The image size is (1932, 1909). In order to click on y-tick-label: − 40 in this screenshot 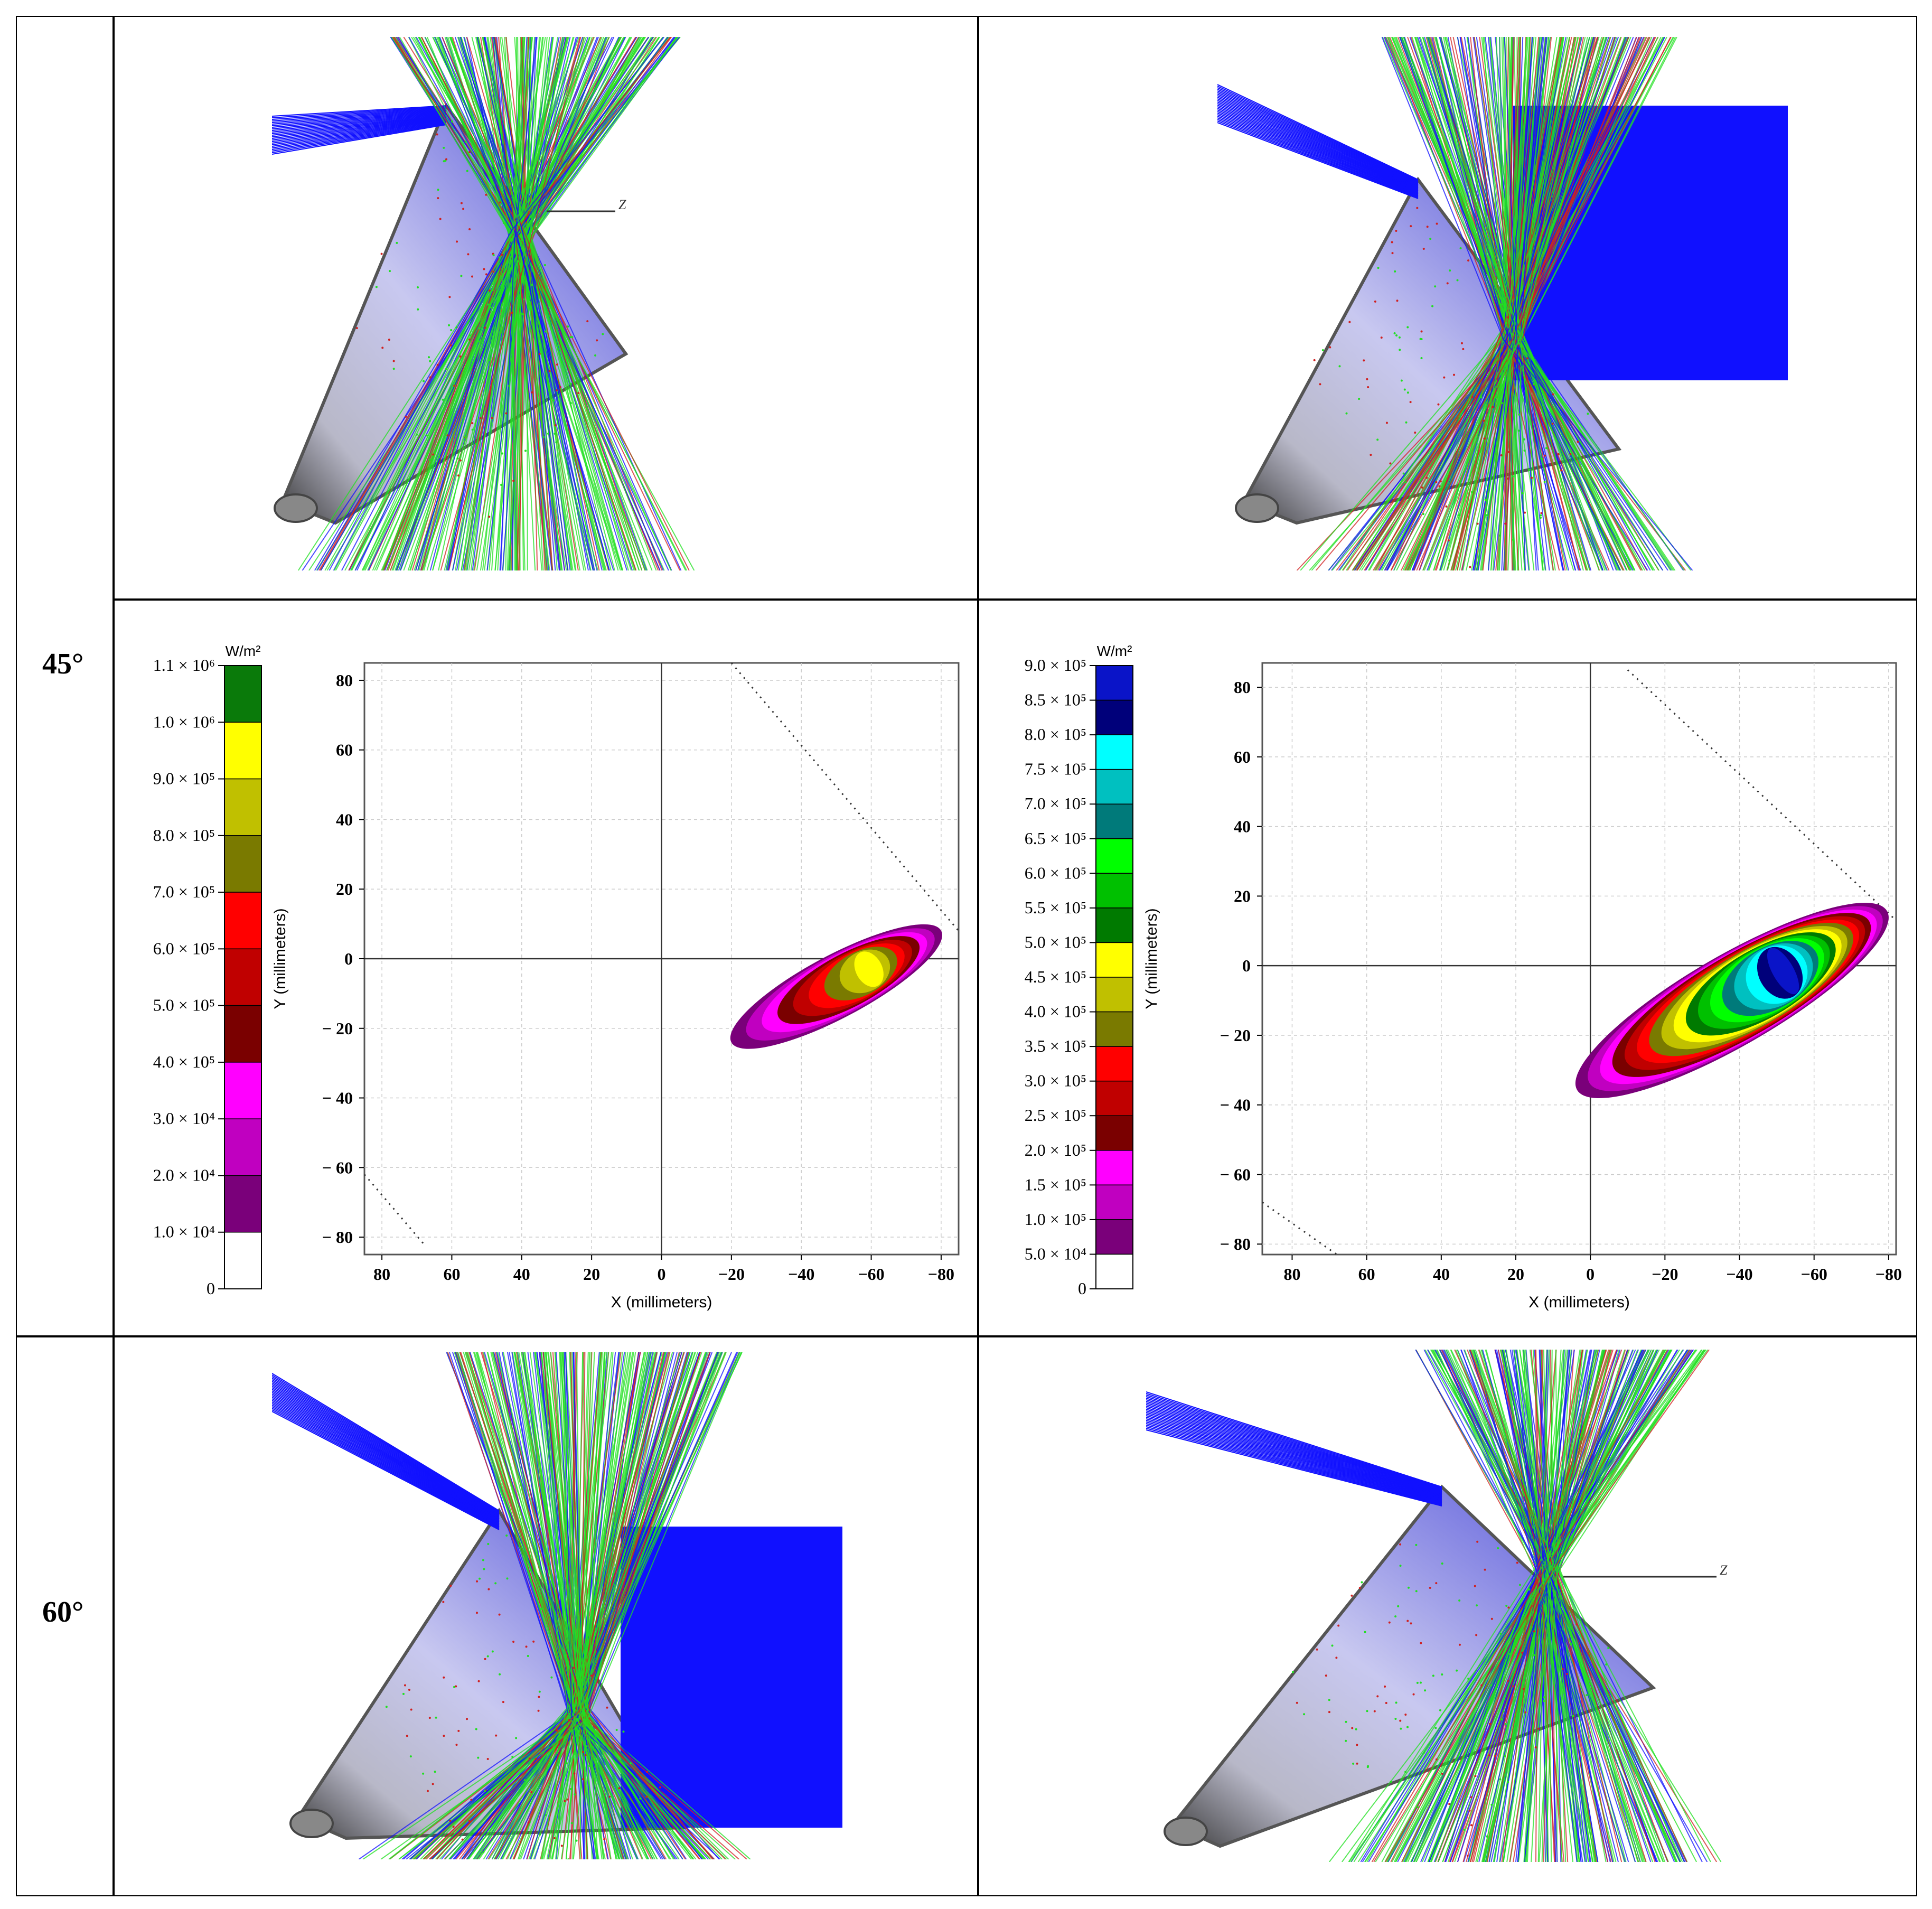, I will do `click(1235, 1105)`.